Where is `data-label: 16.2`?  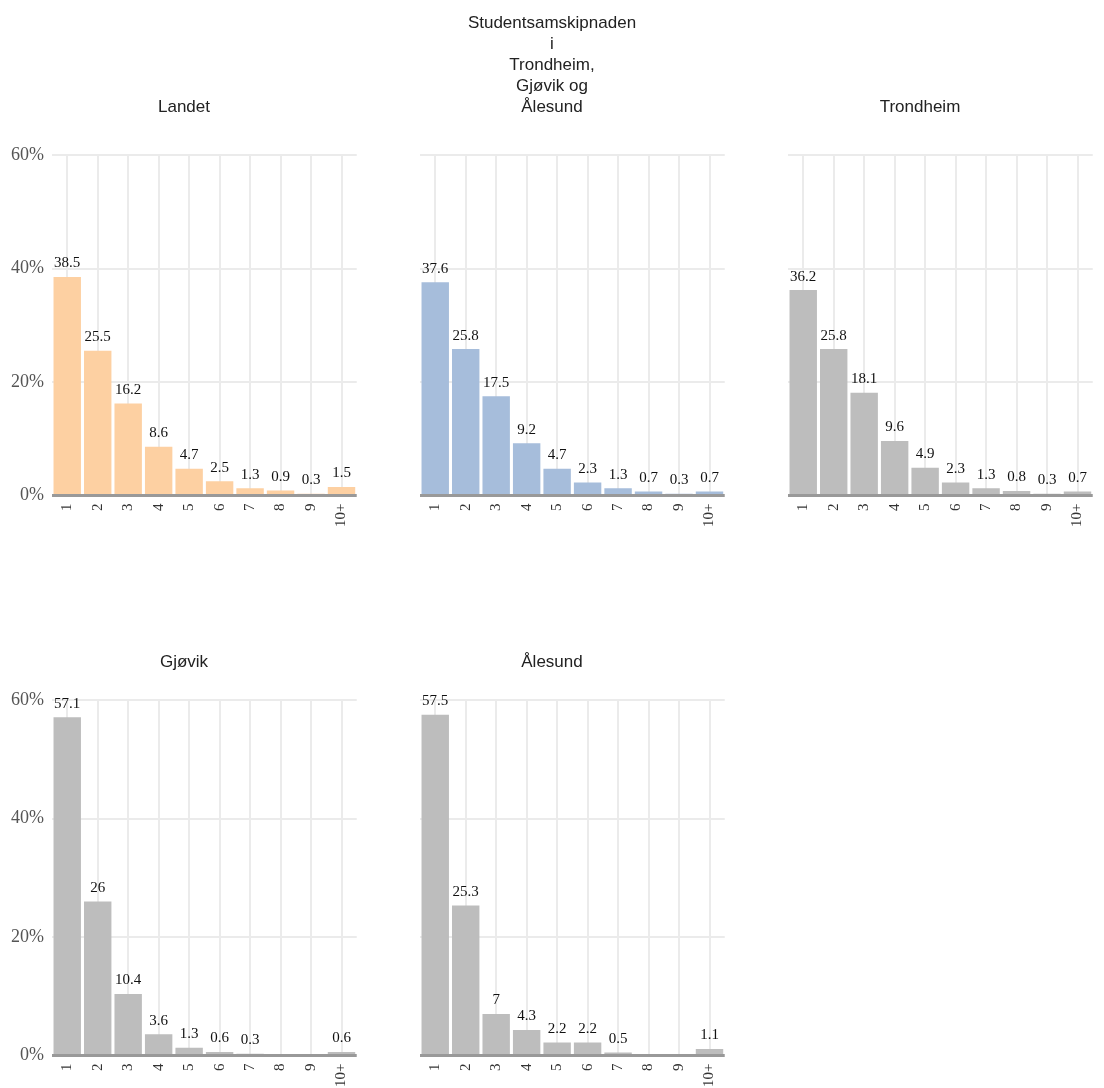
data-label: 16.2 is located at coordinates (128, 389).